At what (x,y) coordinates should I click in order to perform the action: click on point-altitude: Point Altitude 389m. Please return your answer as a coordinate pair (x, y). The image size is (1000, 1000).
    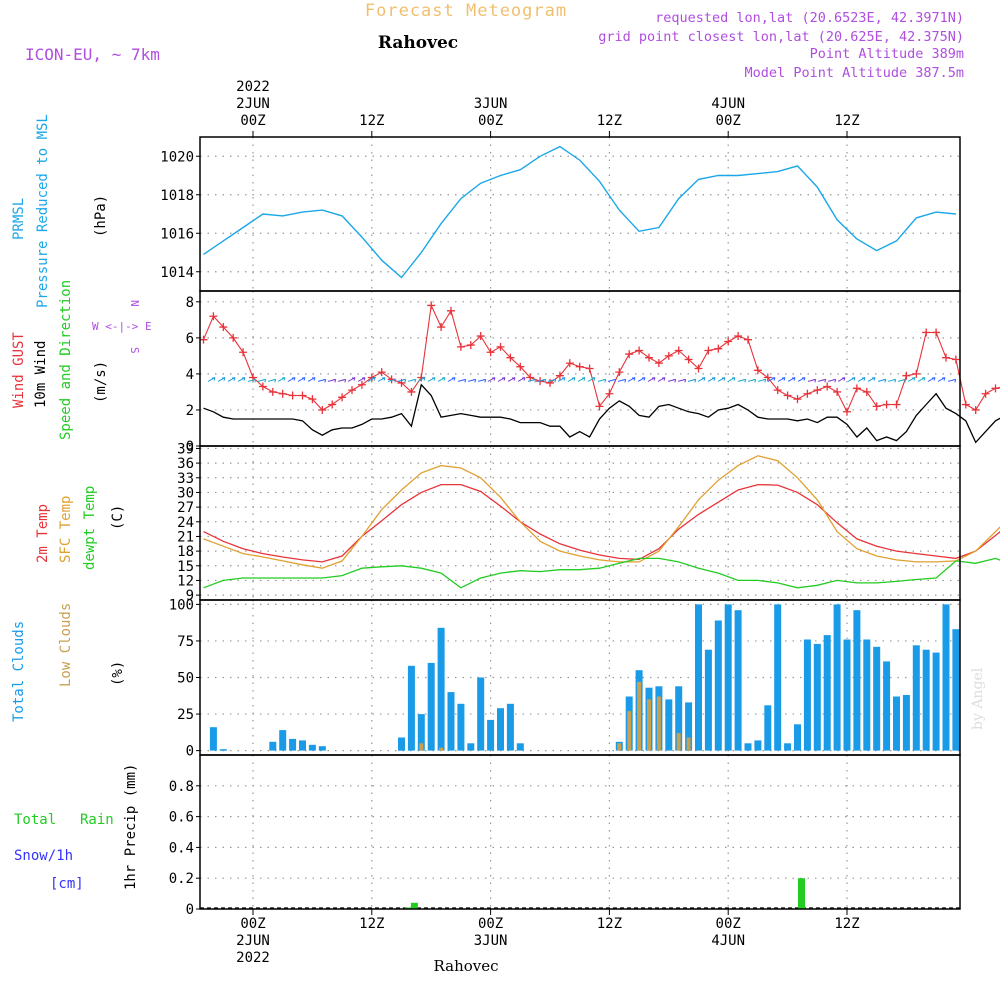
    Looking at the image, I should click on (887, 54).